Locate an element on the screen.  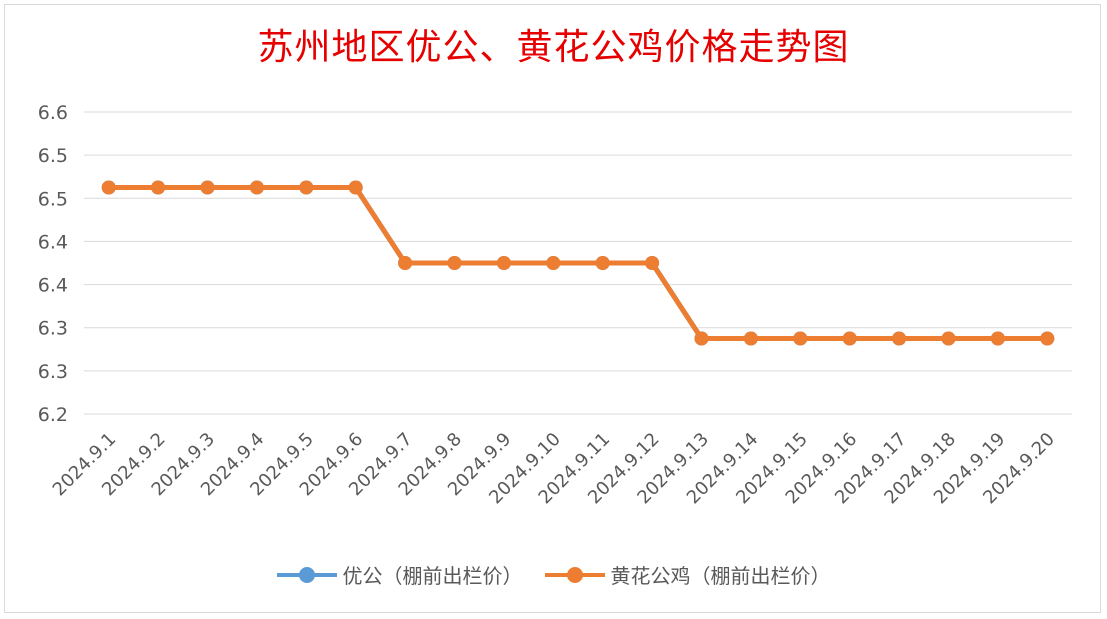
legend-item-series-1: 优公（棚前出栏价） is located at coordinates (399, 574).